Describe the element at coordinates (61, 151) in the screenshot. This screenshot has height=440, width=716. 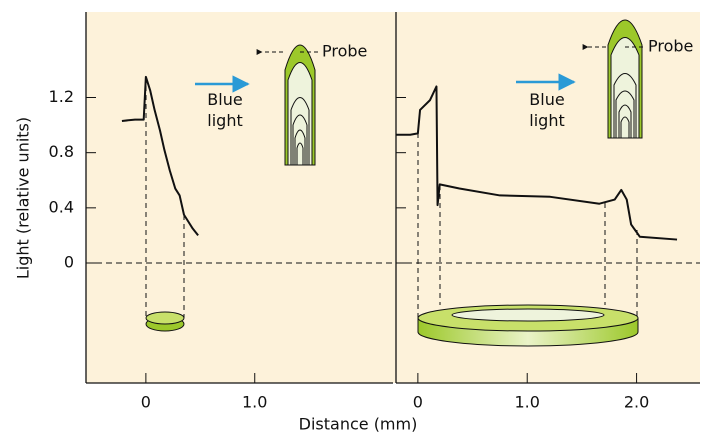
I see `y-tick-label: 0.8` at that location.